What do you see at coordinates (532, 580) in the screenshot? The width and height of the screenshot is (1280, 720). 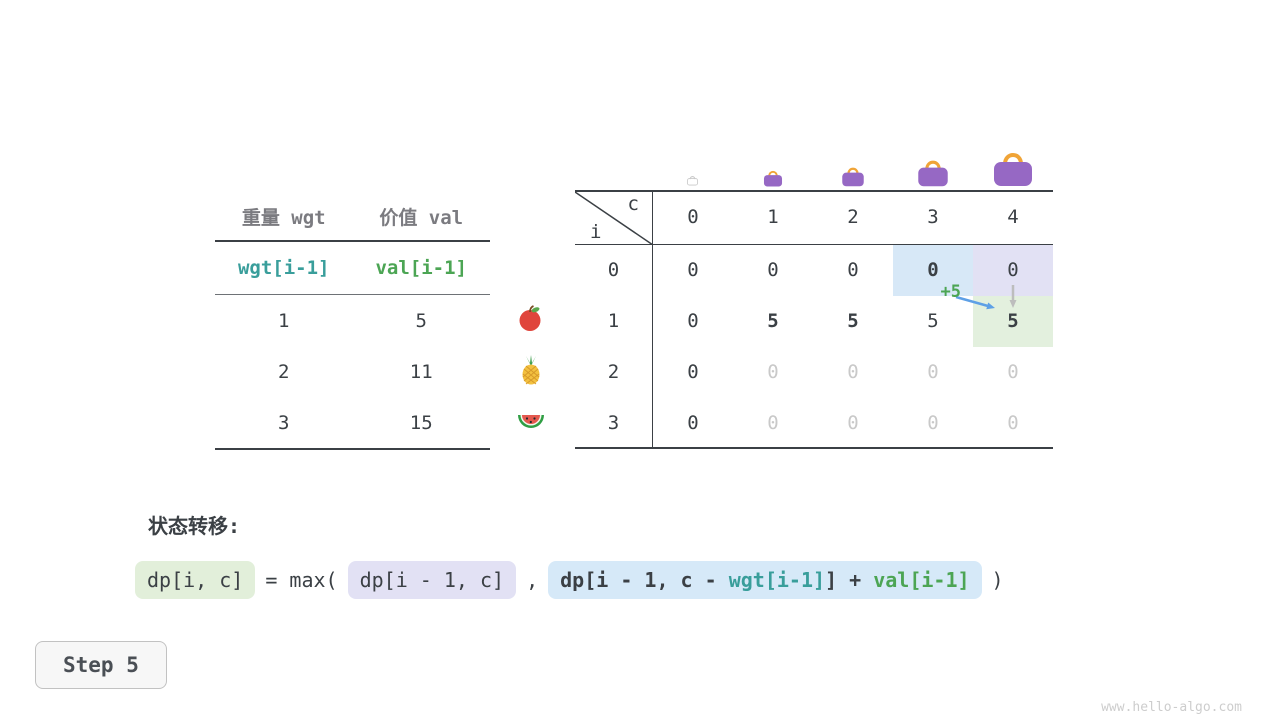 I see `formula-comma: ,` at bounding box center [532, 580].